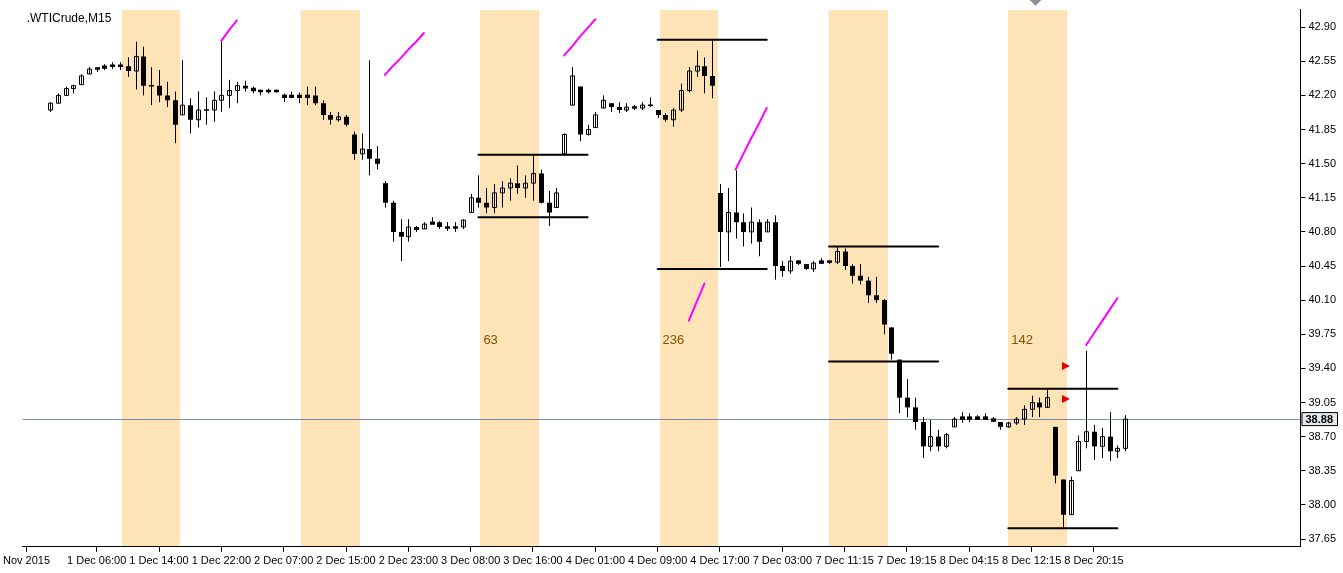  I want to click on x-tick-label: 7 Dec 11:15, so click(844, 560).